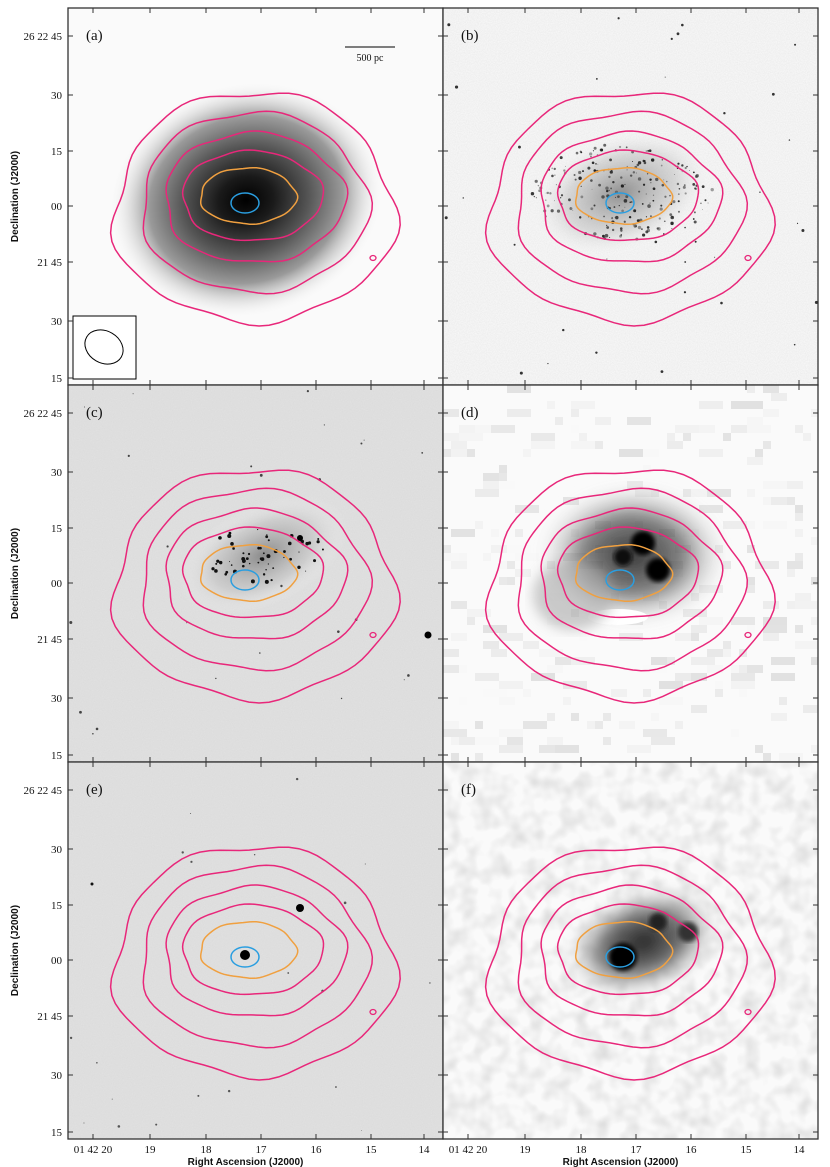 The width and height of the screenshot is (830, 1167). I want to click on panel-f: (f), so click(630, 950).